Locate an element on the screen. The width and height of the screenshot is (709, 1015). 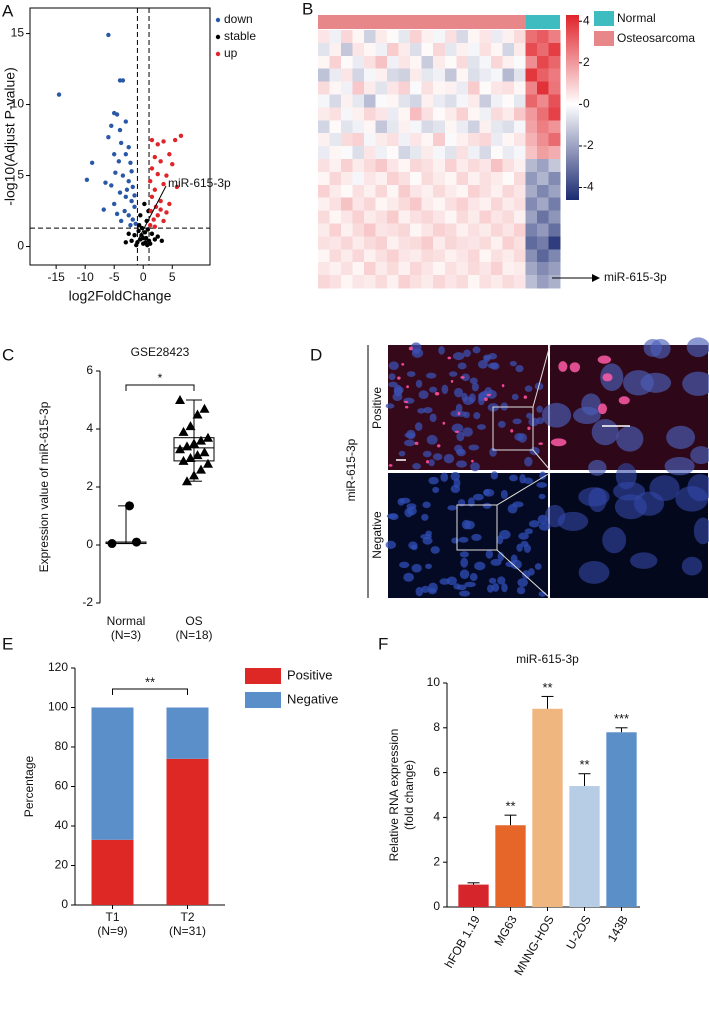
annotation: miR-615-3p is located at coordinates (199, 183).